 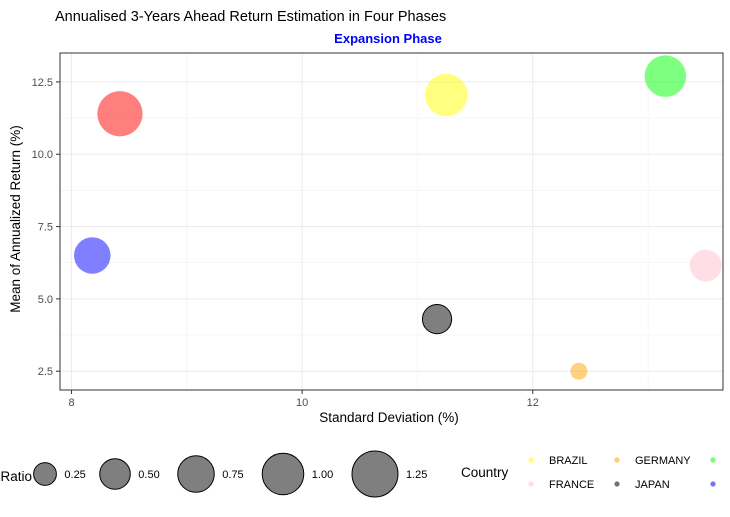 What do you see at coordinates (148, 475) in the screenshot?
I see `size-legend-label-1: 0.50` at bounding box center [148, 475].